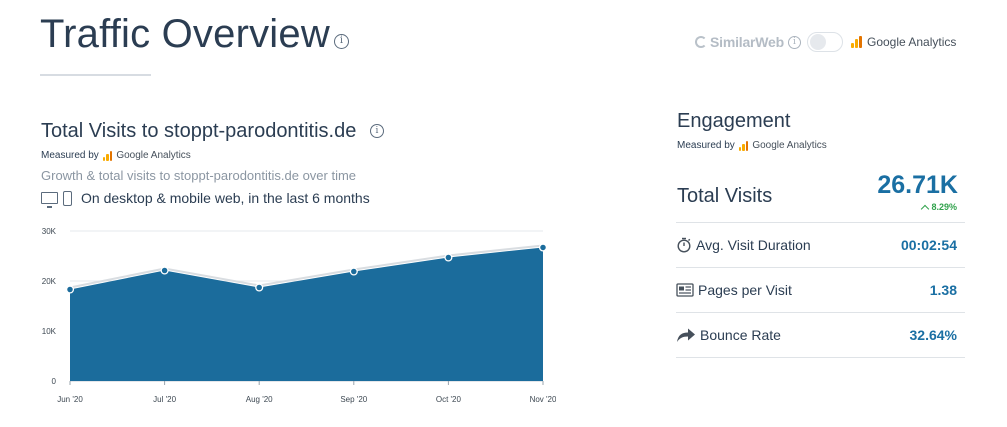  Describe the element at coordinates (820, 245) in the screenshot. I see `metric-row-avg-visit-duration: Avg. Visit Duration 00:02:54` at that location.